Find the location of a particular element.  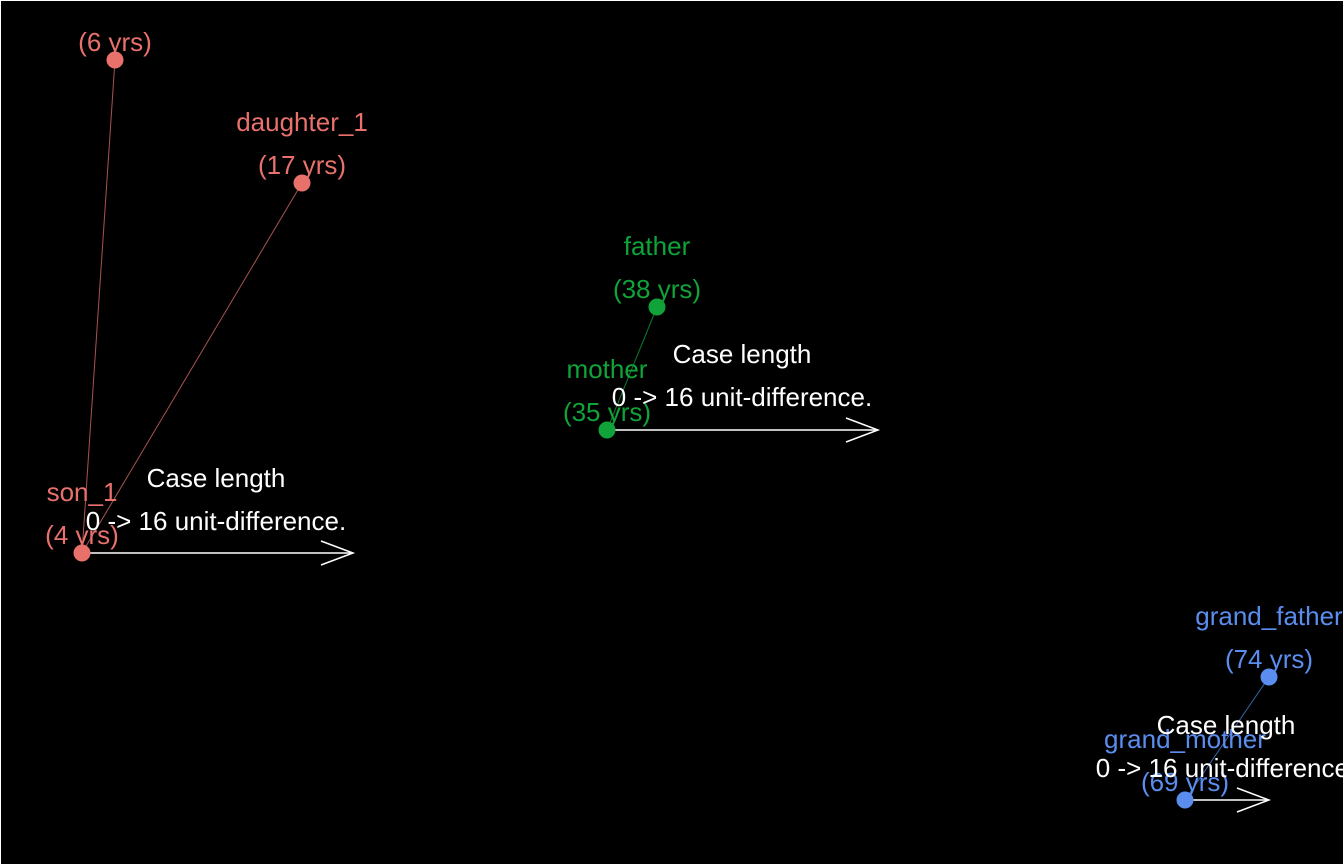

member-name: mother is located at coordinates (607, 369).